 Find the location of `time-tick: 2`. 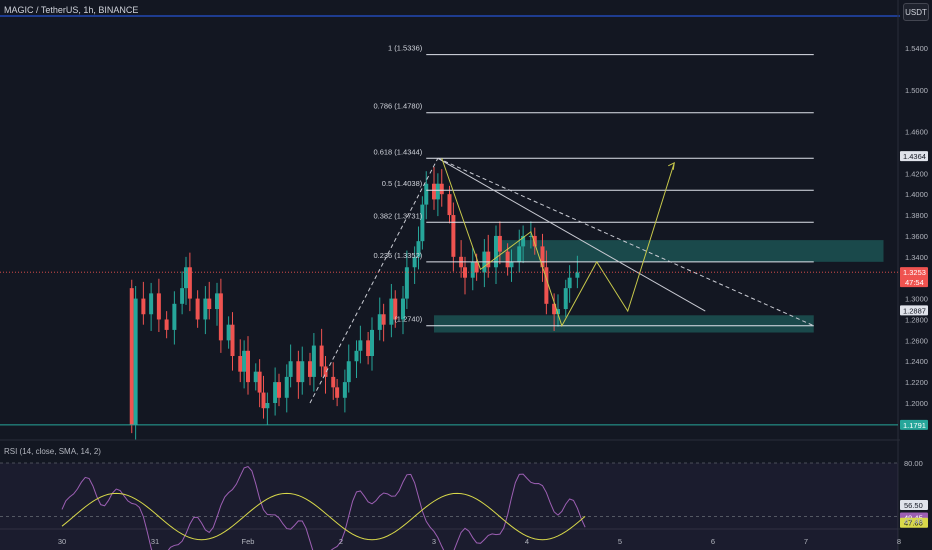

time-tick: 2 is located at coordinates (341, 541).